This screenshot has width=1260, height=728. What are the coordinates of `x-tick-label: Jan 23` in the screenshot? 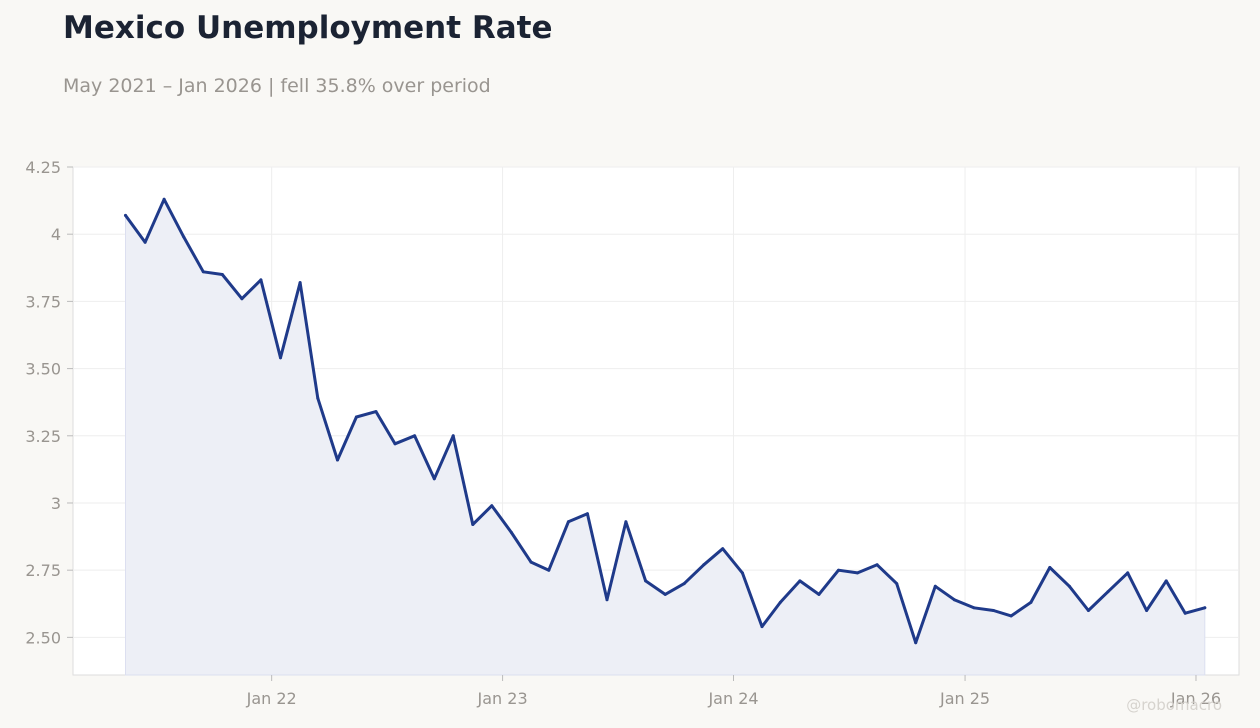 It's located at (502, 698).